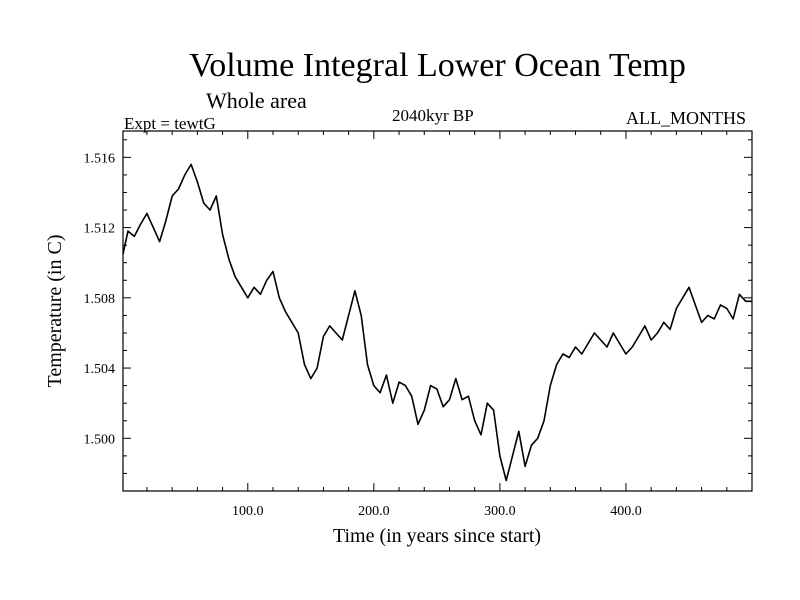 The width and height of the screenshot is (800, 600). I want to click on y-tick-label: 1.504, so click(100, 369).